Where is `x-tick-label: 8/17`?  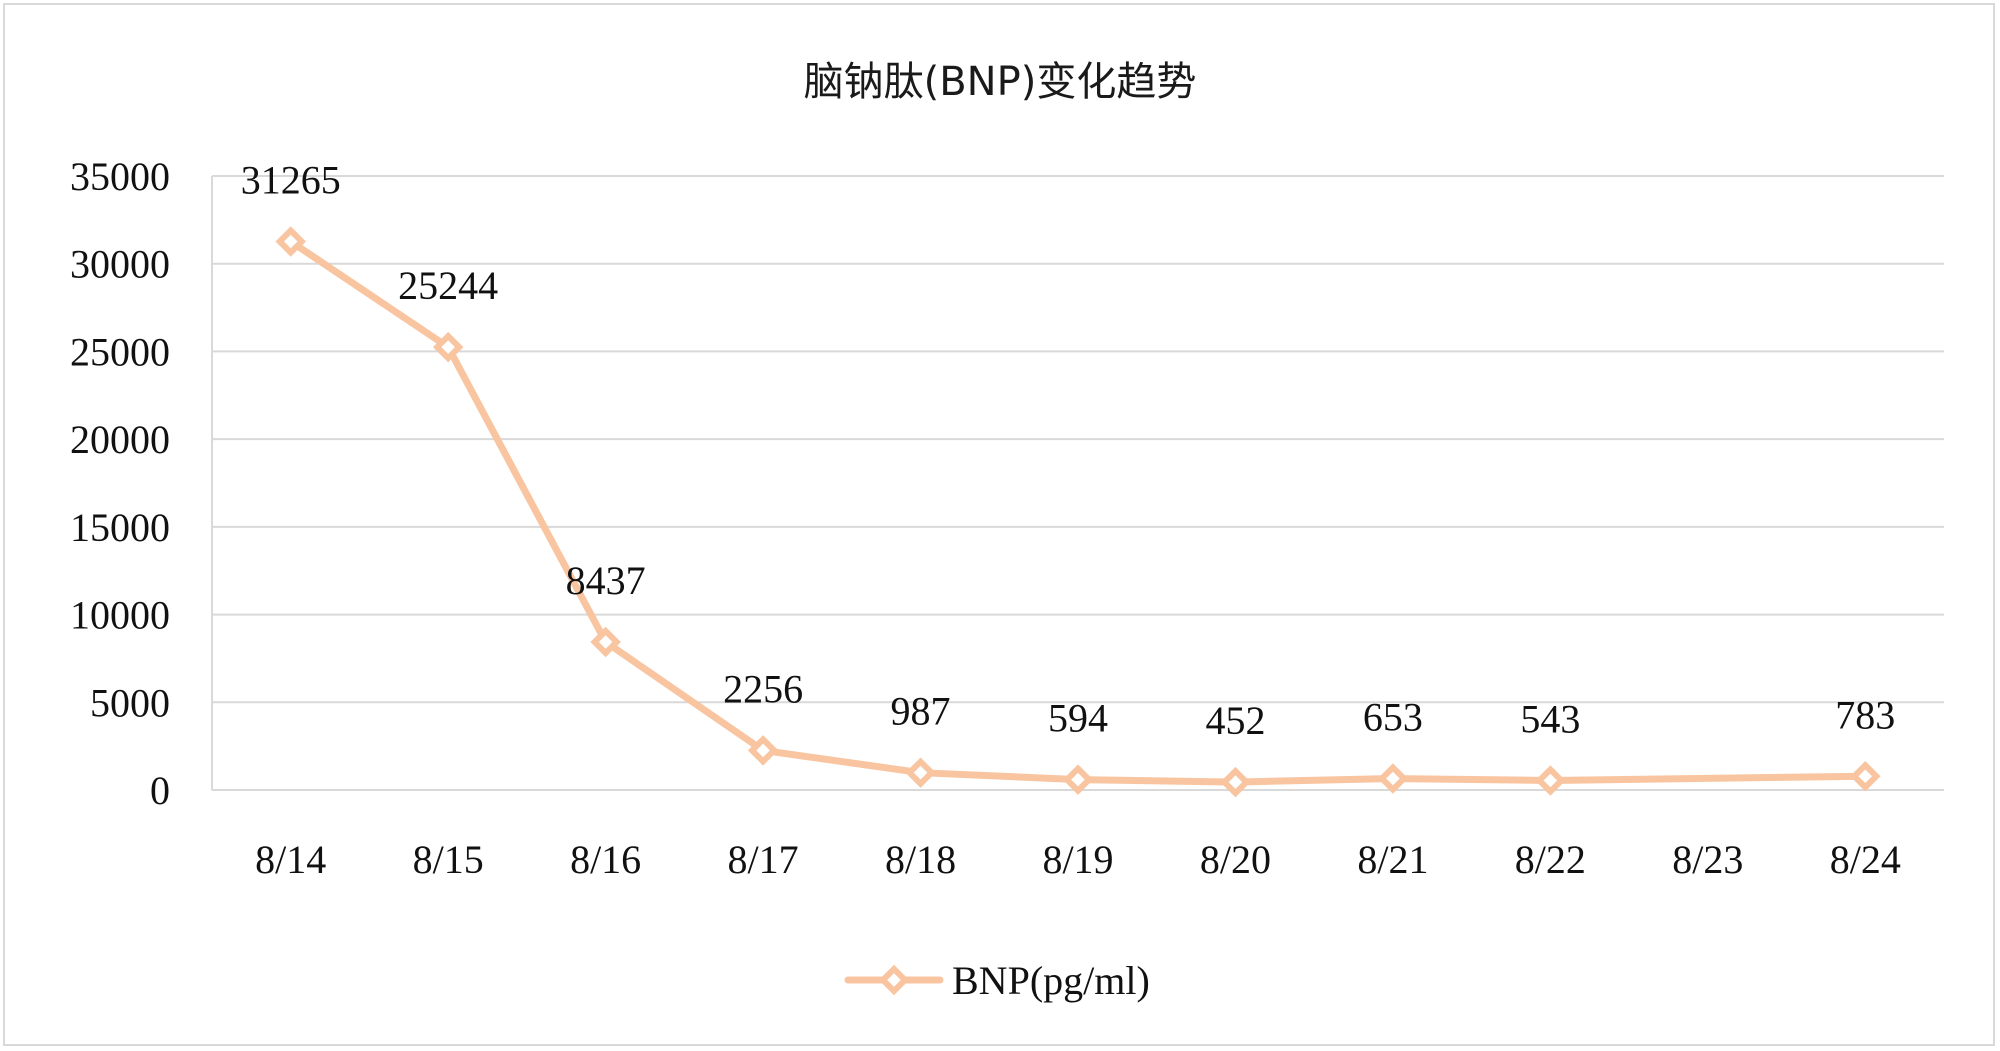
x-tick-label: 8/17 is located at coordinates (763, 859).